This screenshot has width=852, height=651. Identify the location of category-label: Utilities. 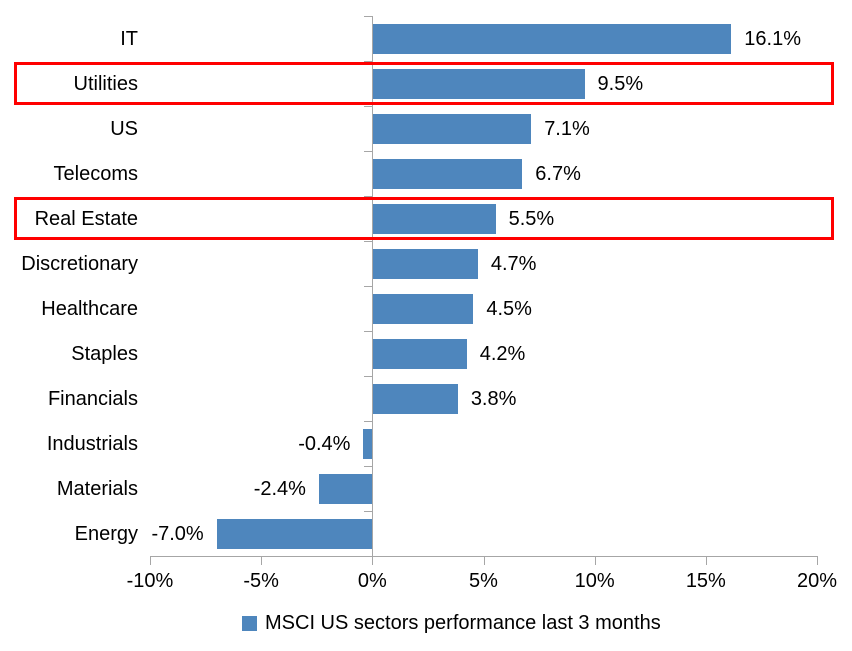
(105, 83).